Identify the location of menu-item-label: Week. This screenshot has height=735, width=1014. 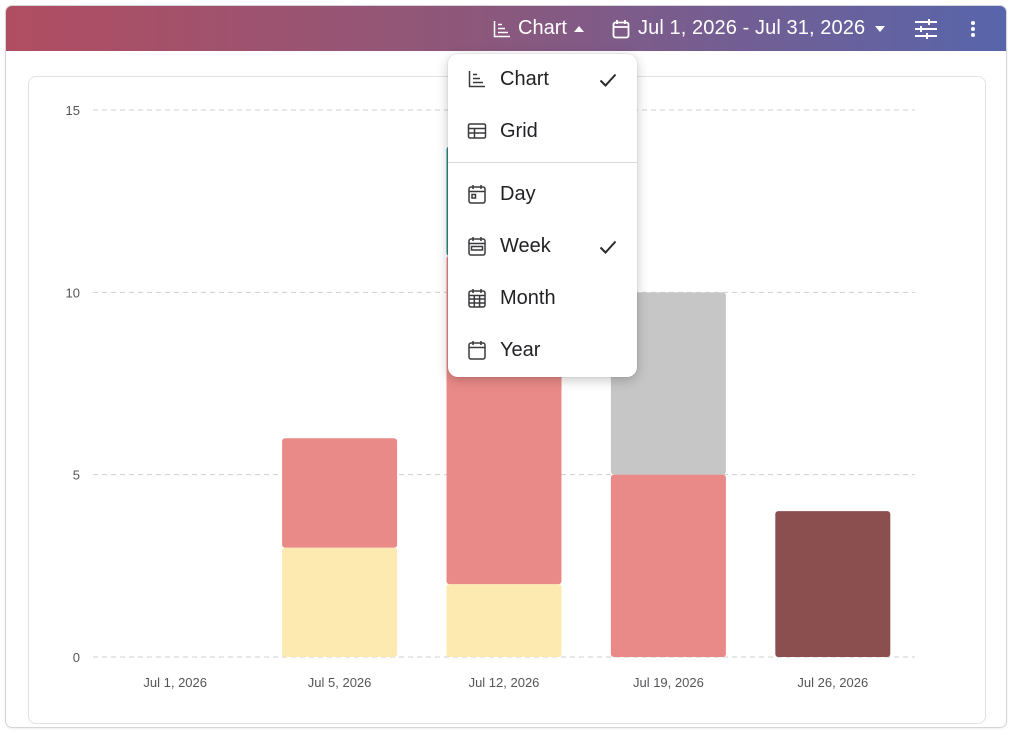
(525, 245).